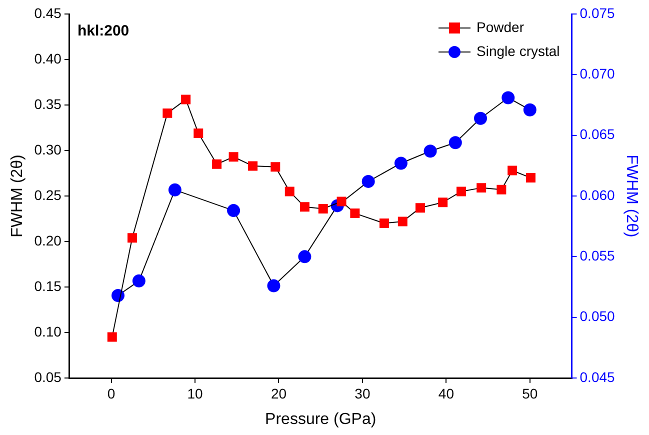 This screenshot has width=649, height=435. What do you see at coordinates (278, 393) in the screenshot?
I see `x-tick-label: 20` at bounding box center [278, 393].